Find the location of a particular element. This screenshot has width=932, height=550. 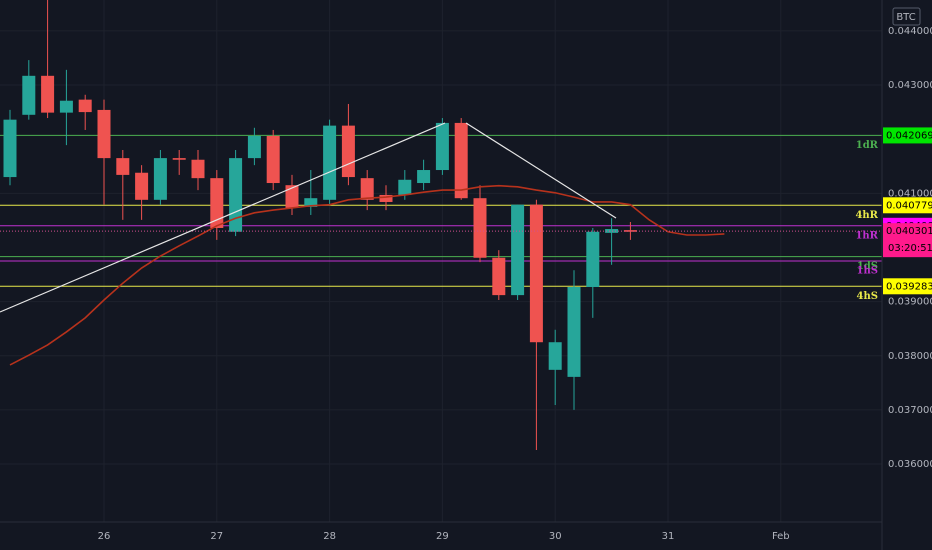

x-tick-label: 30 is located at coordinates (555, 536).